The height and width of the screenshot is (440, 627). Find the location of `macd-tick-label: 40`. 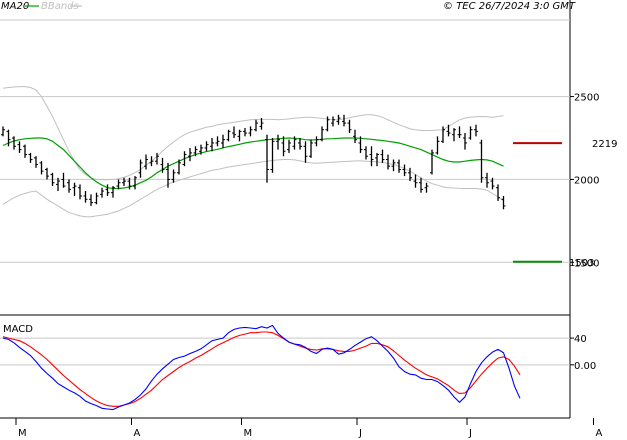

macd-tick-label: 40 is located at coordinates (580, 339).